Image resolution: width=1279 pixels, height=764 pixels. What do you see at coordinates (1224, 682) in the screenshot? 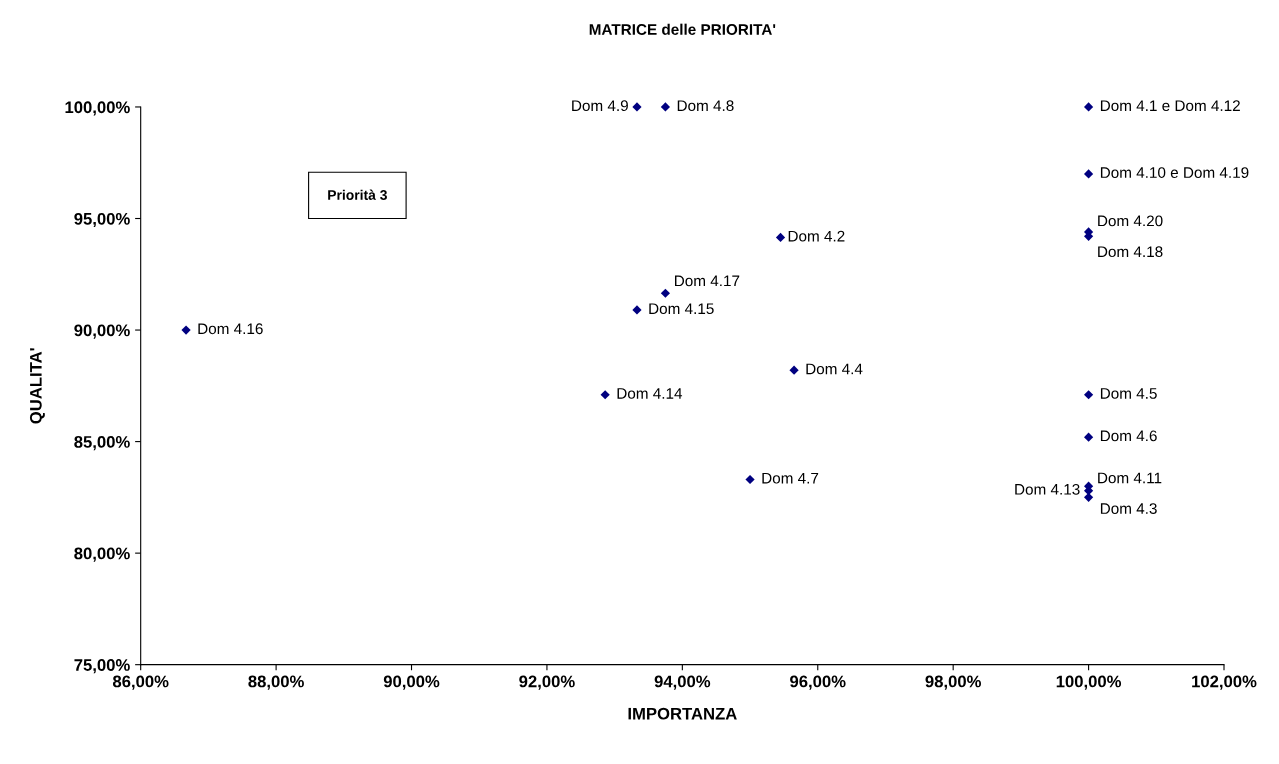
I see `x-tick-label: 102,00%` at bounding box center [1224, 682].